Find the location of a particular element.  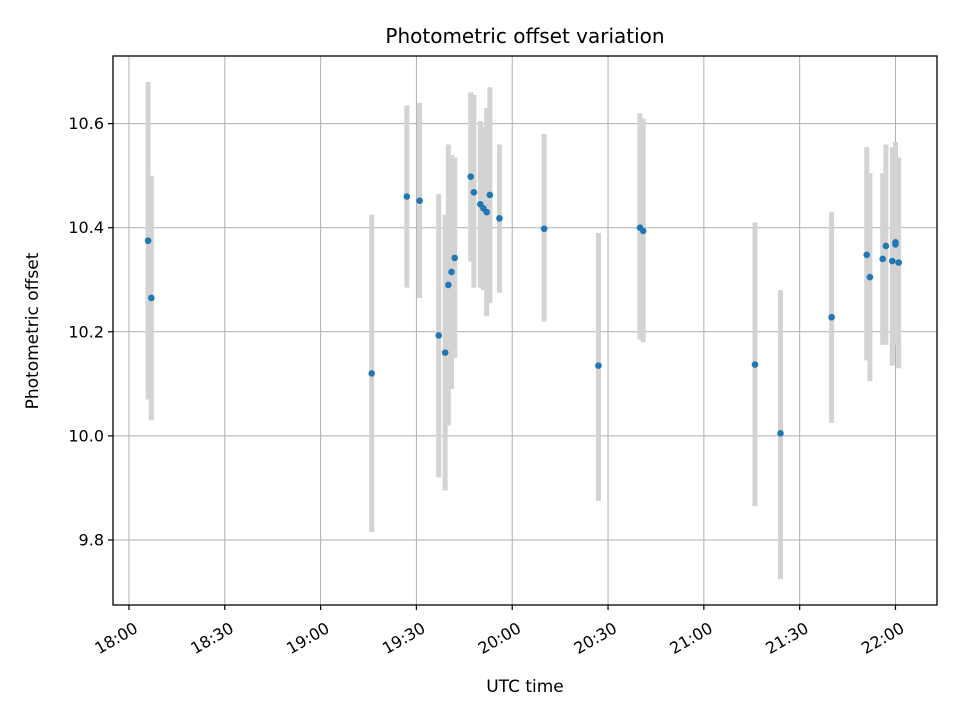

y-tick-label: 10.0 is located at coordinates (86, 435).